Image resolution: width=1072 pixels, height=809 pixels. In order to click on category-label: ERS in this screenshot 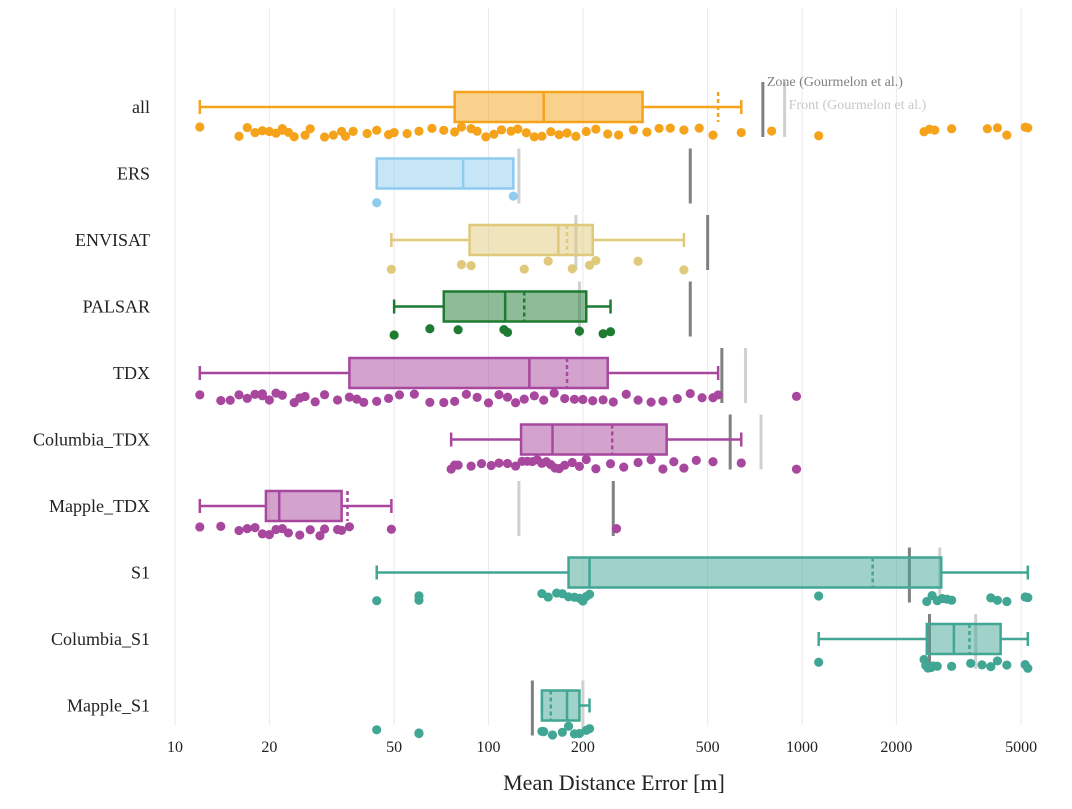, I will do `click(133, 174)`.